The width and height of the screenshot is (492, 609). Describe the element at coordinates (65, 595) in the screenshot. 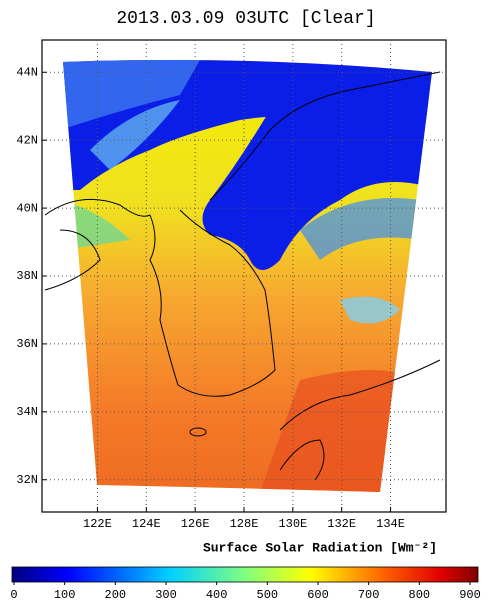

I see `colorbar-tick-label: 100` at that location.